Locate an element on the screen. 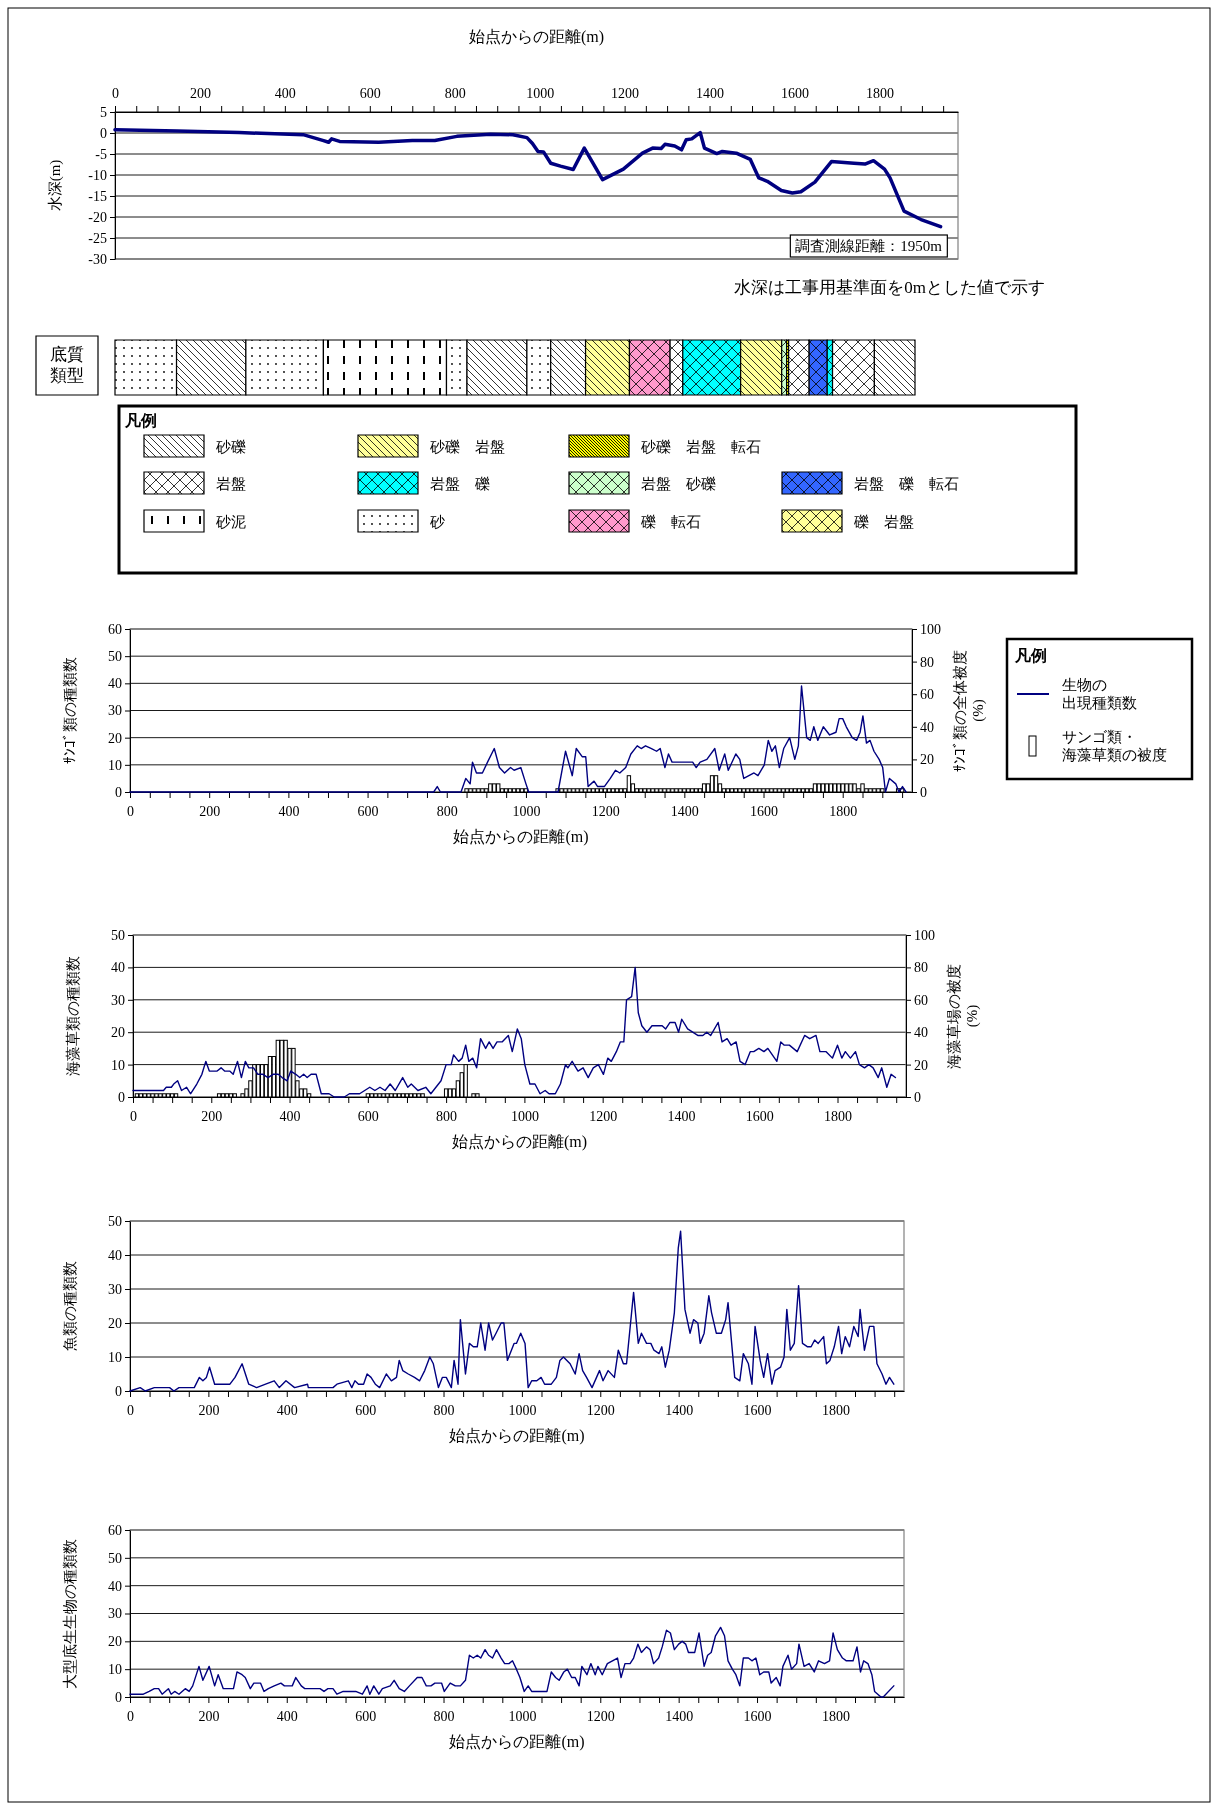  y2-tick-label: 60 is located at coordinates (921, 1000).